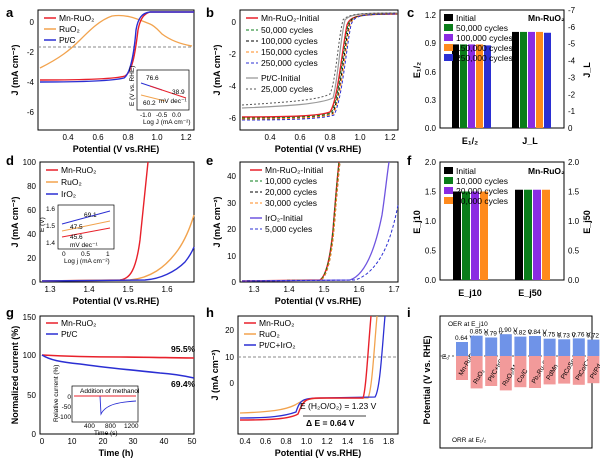 The height and width of the screenshot is (459, 600). I want to click on inset-d-val-0: 69.1, so click(90, 215).